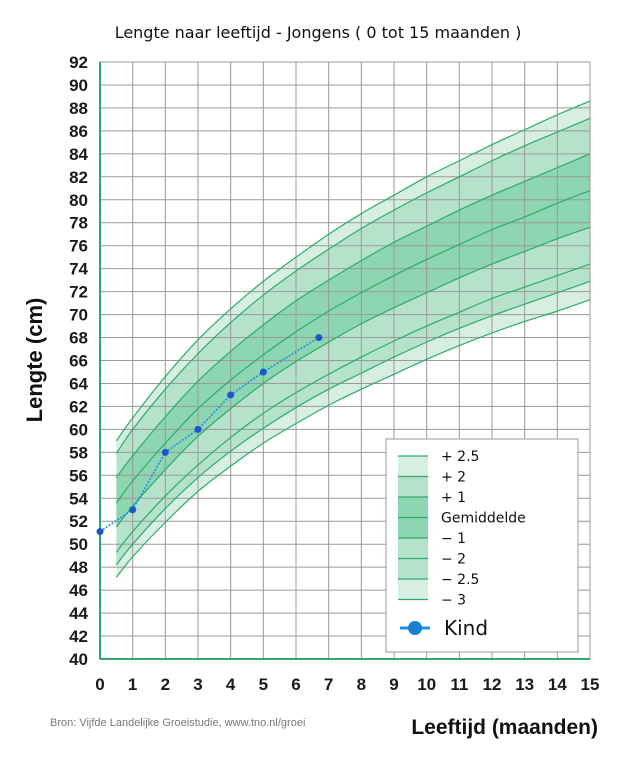 The image size is (640, 760). I want to click on legend-label: − 2, so click(453, 560).